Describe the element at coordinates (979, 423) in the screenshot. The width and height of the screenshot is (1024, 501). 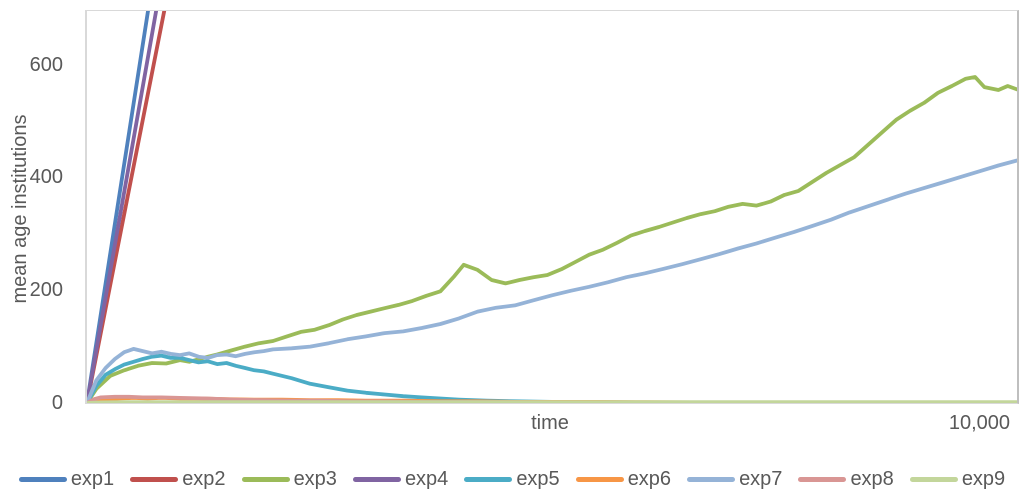
I see `x-tick-10000: 10,000` at that location.